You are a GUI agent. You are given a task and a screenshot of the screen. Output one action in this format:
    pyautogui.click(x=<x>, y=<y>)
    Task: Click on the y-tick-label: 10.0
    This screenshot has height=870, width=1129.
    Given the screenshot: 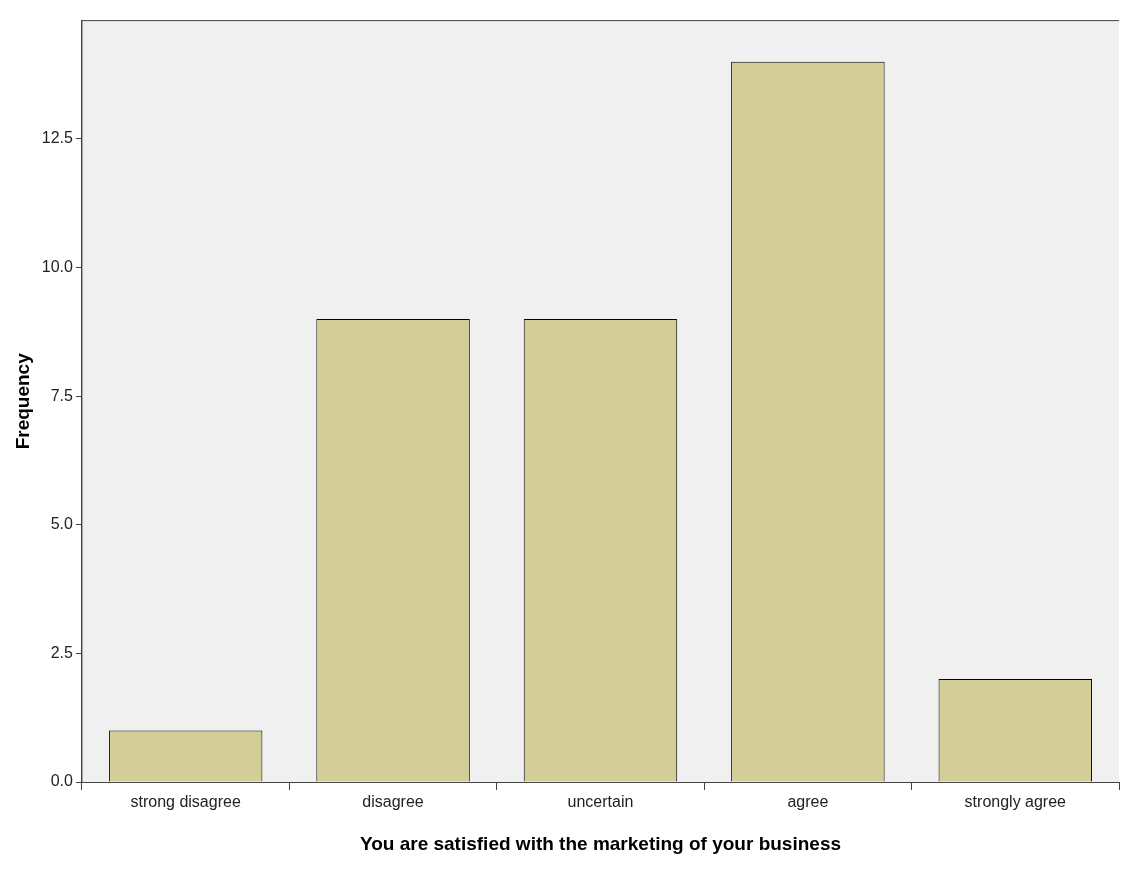 What is the action you would take?
    pyautogui.click(x=57, y=266)
    